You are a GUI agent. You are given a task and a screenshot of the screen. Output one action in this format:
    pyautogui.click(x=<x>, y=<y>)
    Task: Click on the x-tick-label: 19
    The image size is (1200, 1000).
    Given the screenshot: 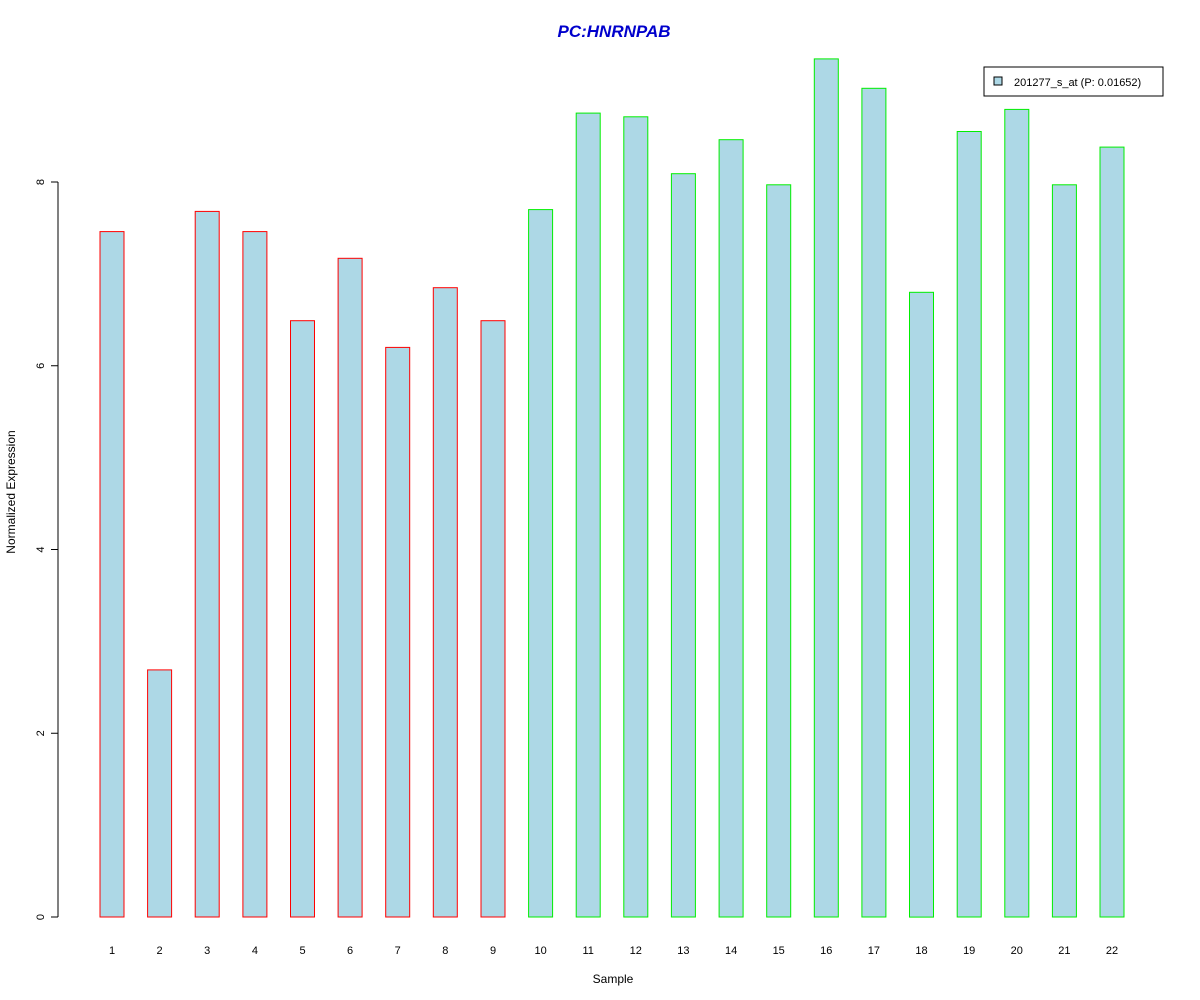 What is the action you would take?
    pyautogui.click(x=969, y=951)
    